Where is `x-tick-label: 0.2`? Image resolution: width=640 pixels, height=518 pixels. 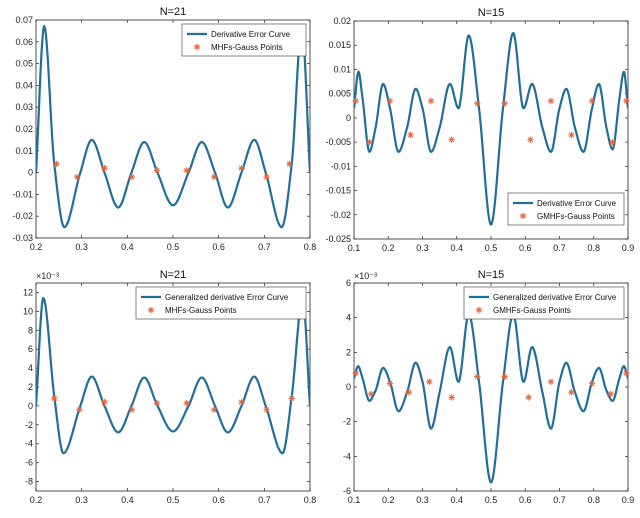 x-tick-label: 0.2 is located at coordinates (388, 248).